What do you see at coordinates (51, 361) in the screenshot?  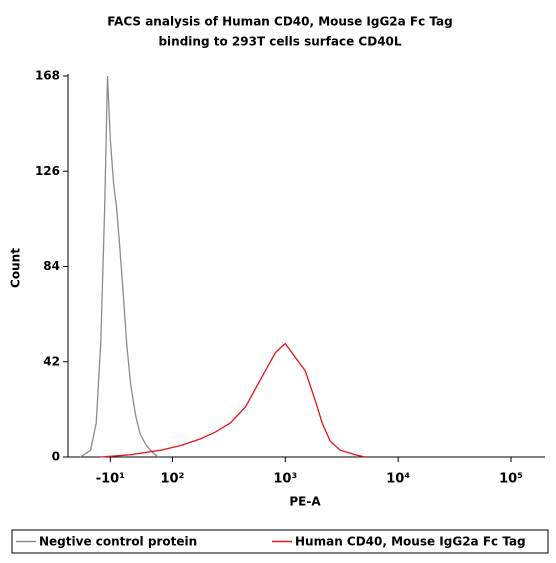 I see `y-tick-label: 42` at bounding box center [51, 361].